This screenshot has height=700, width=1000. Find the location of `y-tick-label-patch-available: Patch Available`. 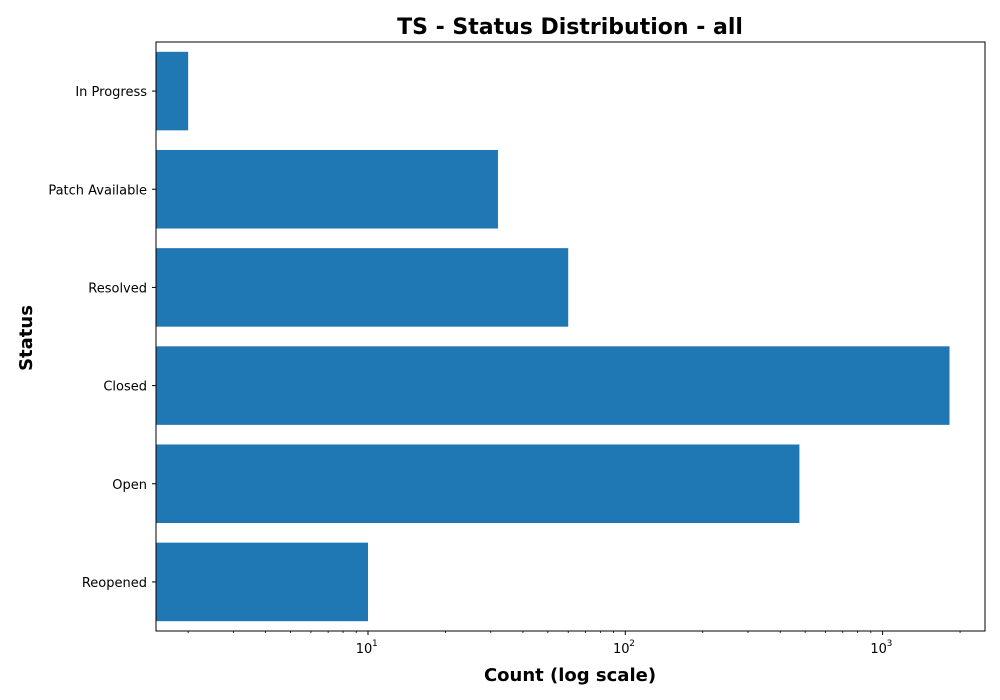

y-tick-label-patch-available: Patch Available is located at coordinates (97, 190).